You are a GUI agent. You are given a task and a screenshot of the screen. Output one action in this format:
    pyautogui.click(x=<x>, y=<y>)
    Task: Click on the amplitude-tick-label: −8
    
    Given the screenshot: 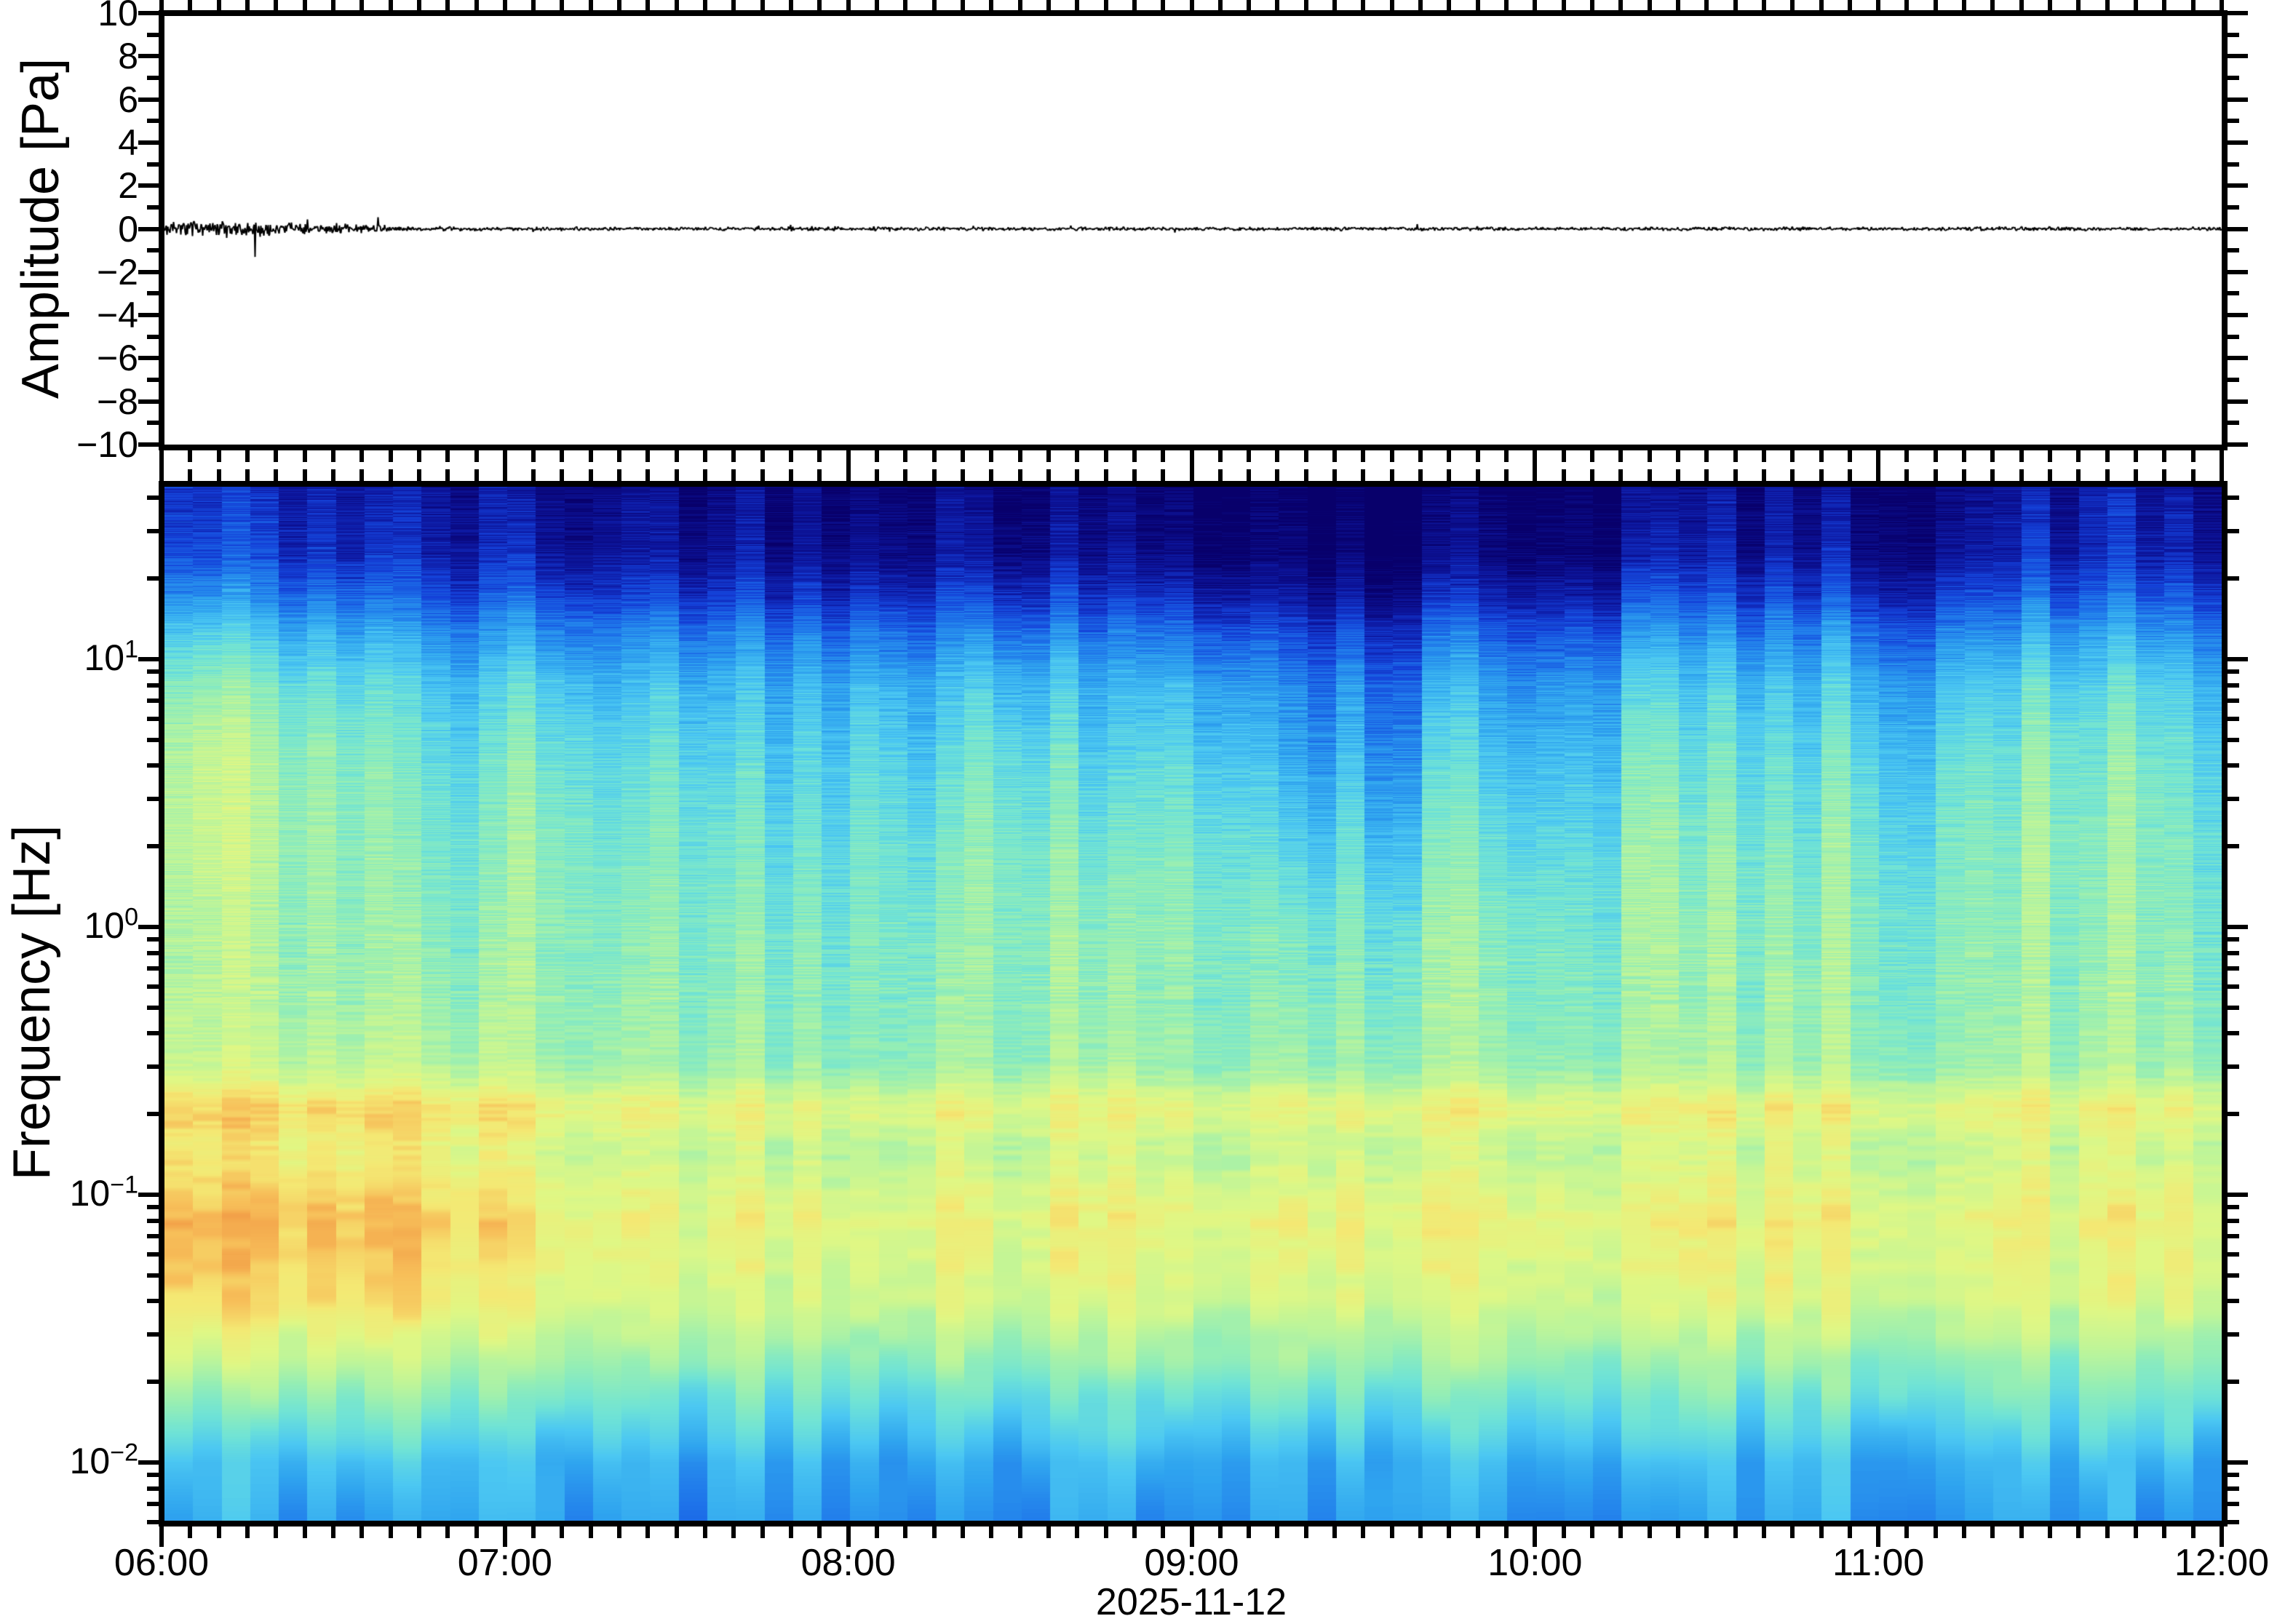 What is the action you would take?
    pyautogui.click(x=117, y=401)
    